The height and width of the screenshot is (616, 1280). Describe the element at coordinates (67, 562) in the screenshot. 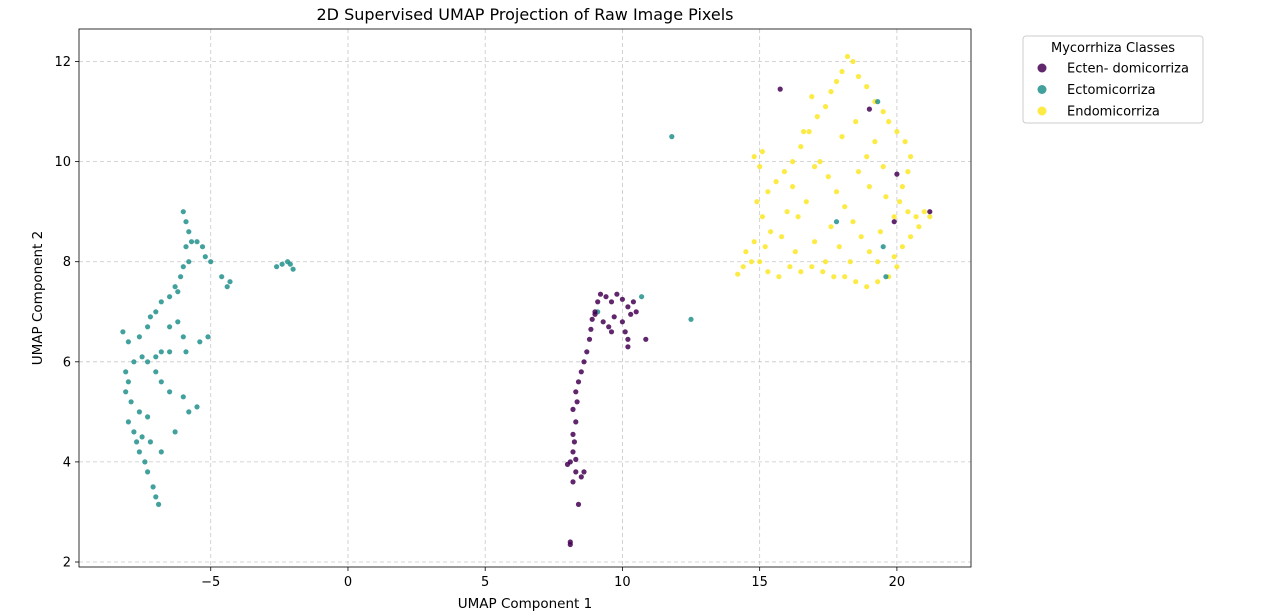

I see `y-tick-label: 2` at that location.